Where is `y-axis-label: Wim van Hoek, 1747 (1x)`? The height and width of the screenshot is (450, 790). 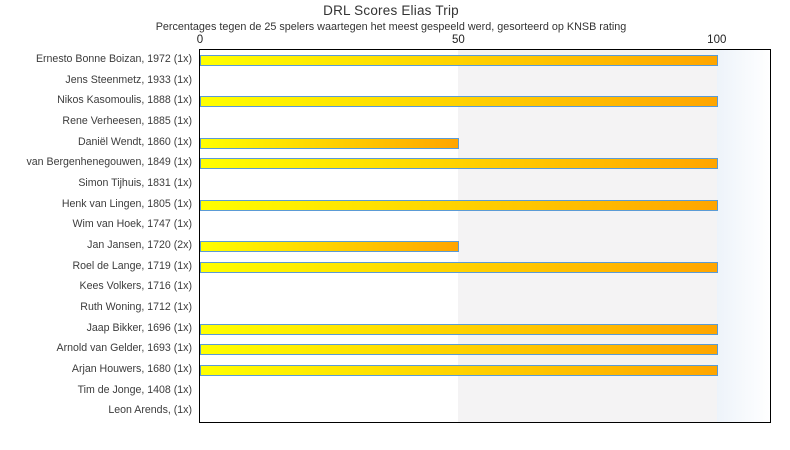
y-axis-label: Wim van Hoek, 1747 (1x) is located at coordinates (132, 224).